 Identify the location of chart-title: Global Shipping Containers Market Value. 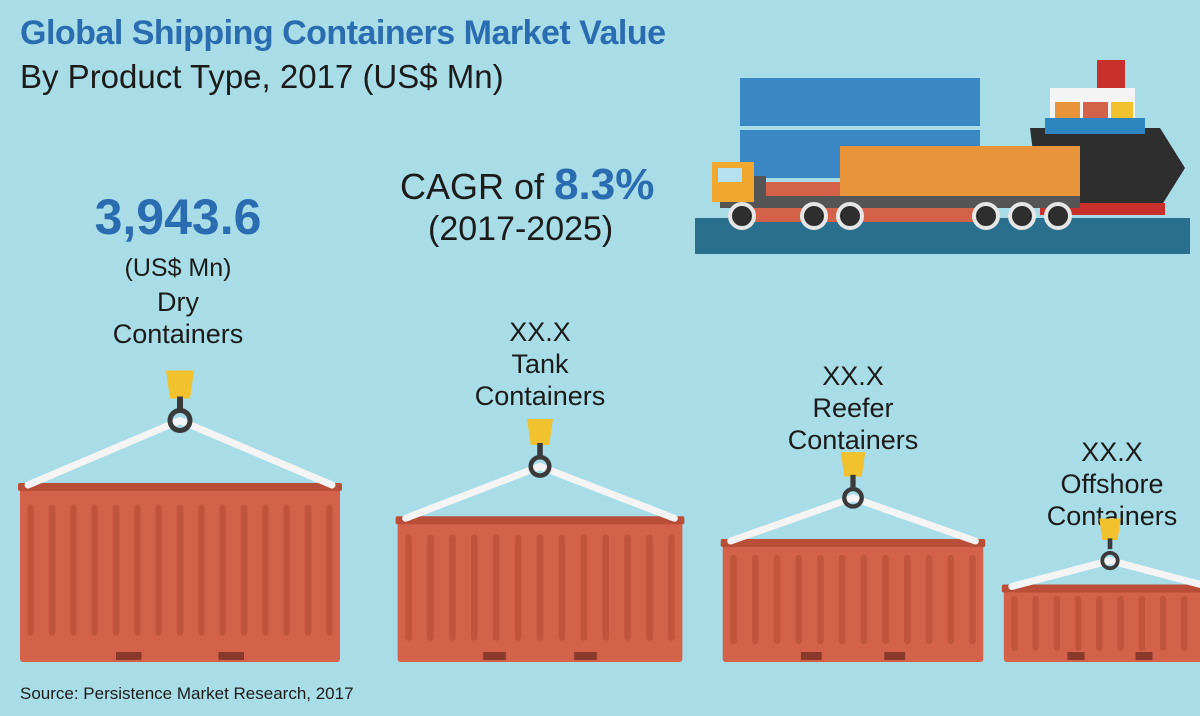
(343, 33).